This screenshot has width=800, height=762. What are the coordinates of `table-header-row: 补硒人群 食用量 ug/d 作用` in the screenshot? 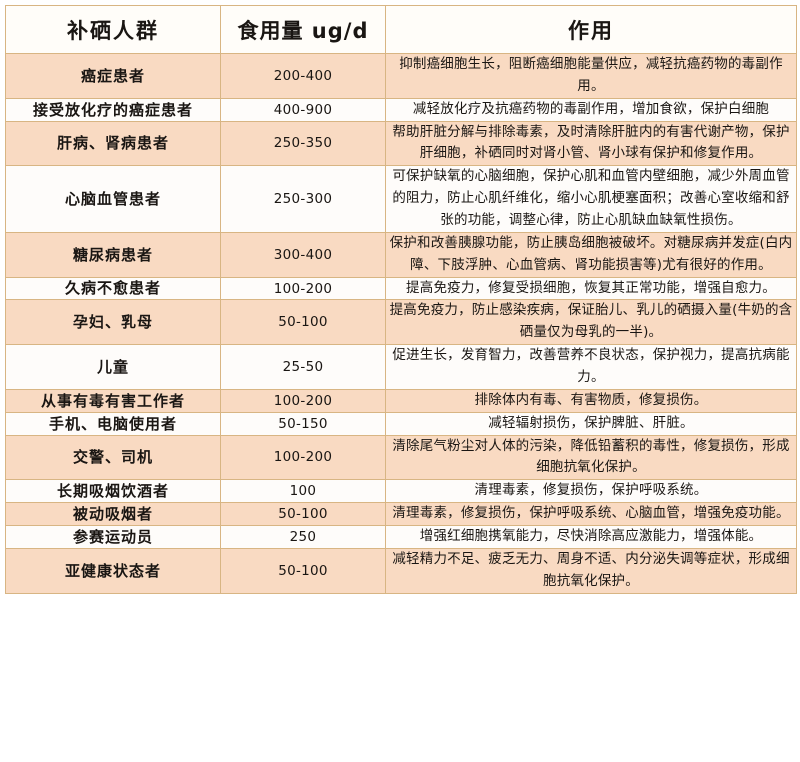 It's located at (401, 29).